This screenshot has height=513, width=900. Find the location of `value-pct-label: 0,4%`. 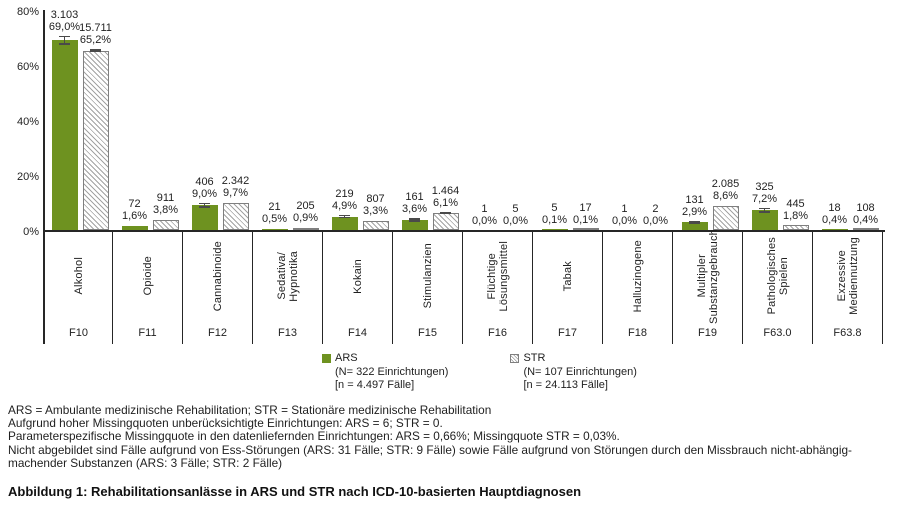

value-pct-label: 0,4% is located at coordinates (834, 219).